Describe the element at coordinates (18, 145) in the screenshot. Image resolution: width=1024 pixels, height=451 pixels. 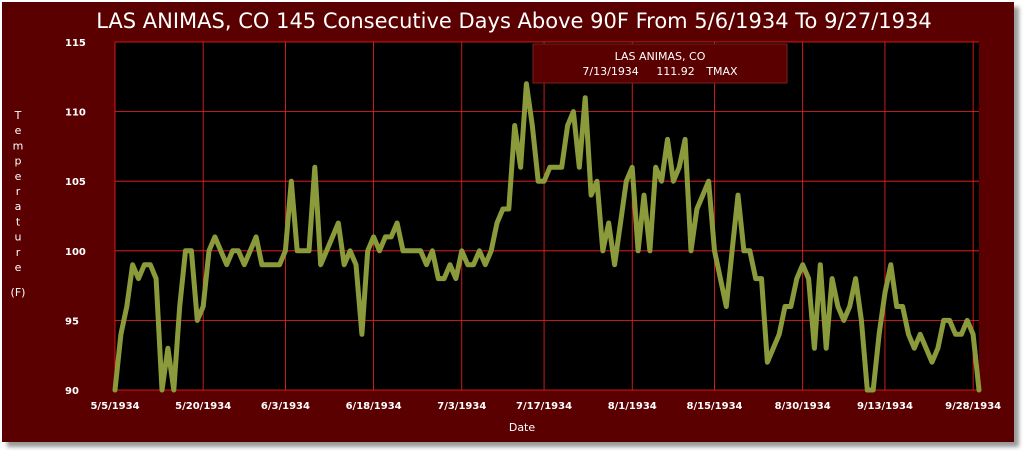
I see `y-axis-label-char: m` at that location.